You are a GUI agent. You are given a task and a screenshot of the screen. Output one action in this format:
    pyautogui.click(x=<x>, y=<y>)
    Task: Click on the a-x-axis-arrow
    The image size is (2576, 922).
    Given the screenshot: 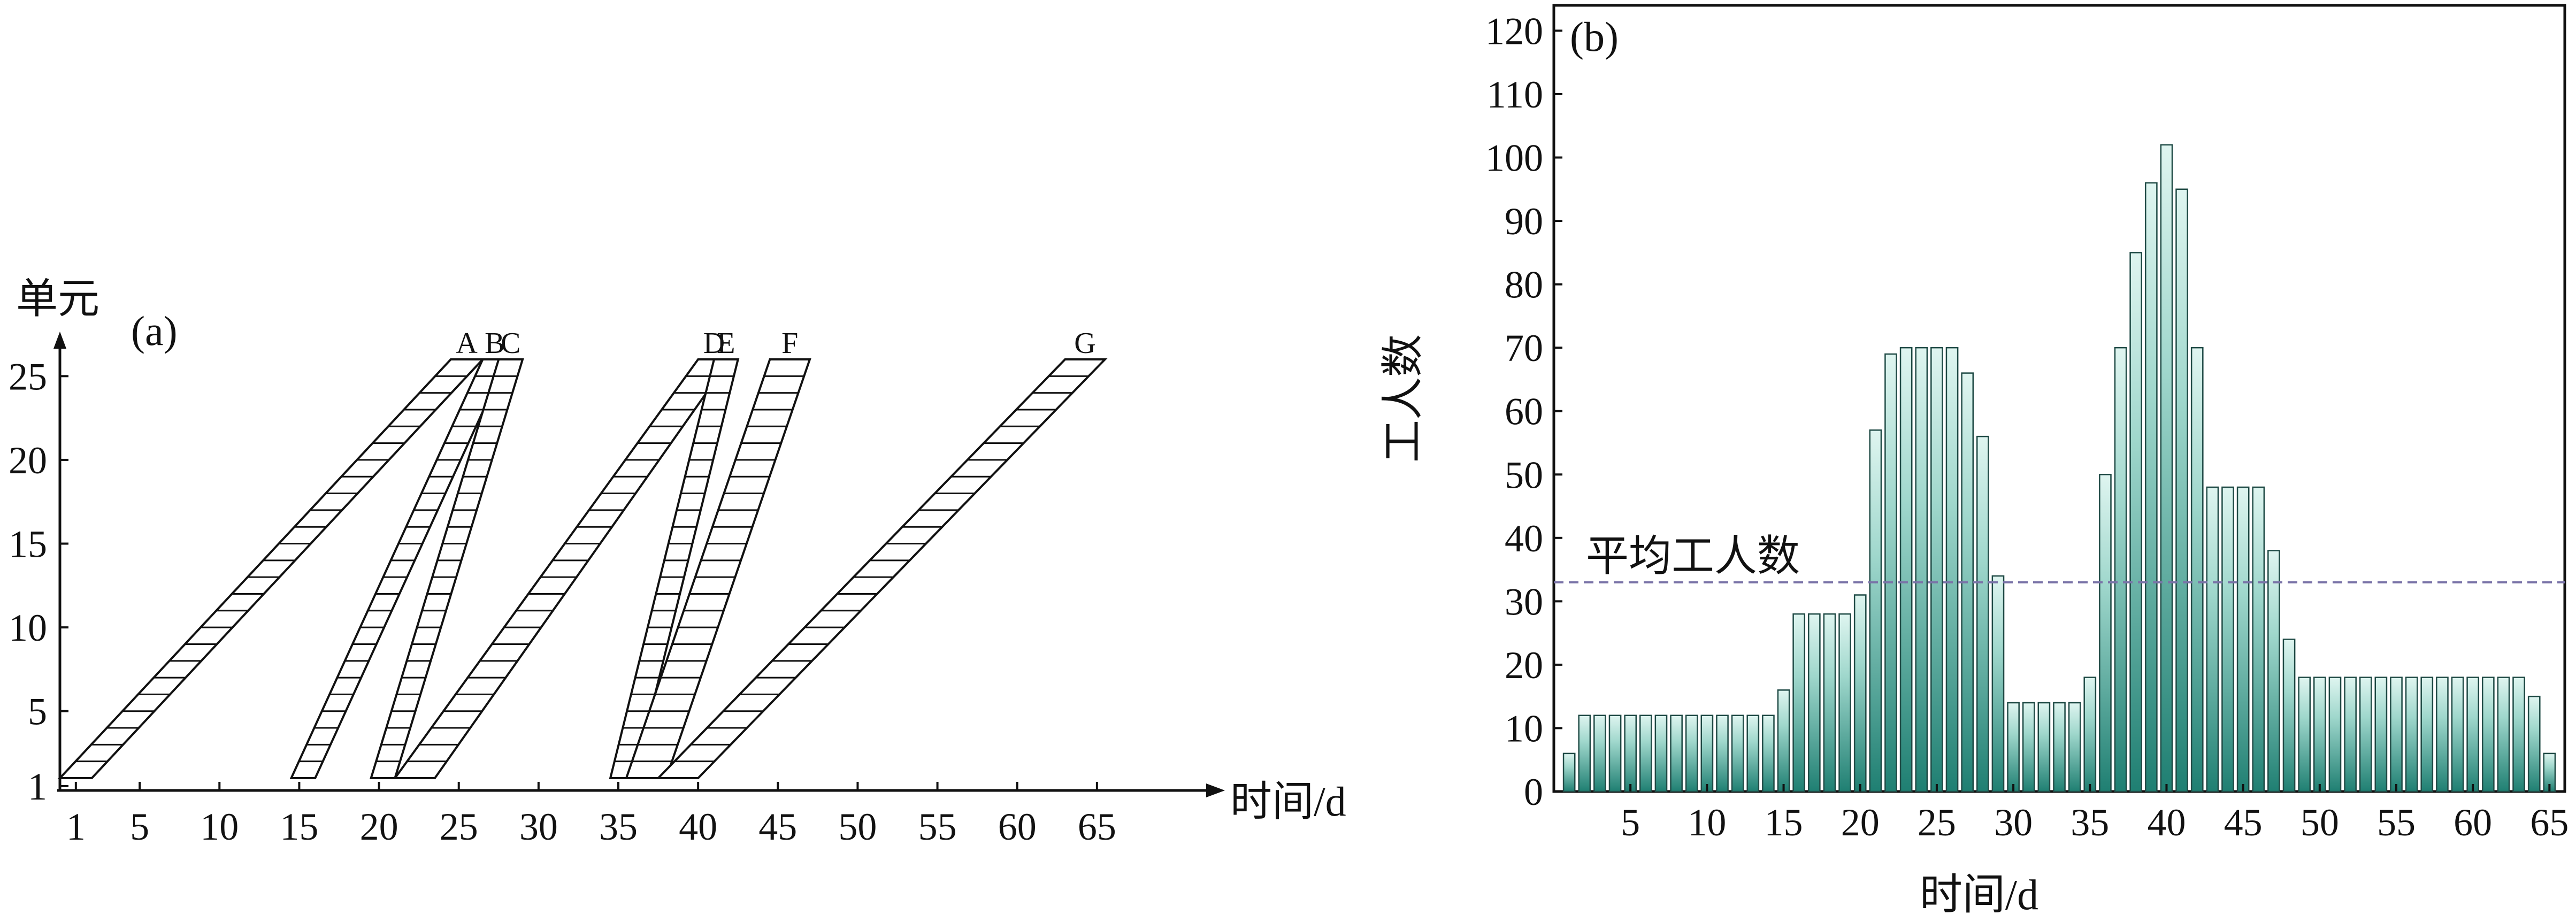 What is the action you would take?
    pyautogui.click(x=1215, y=790)
    